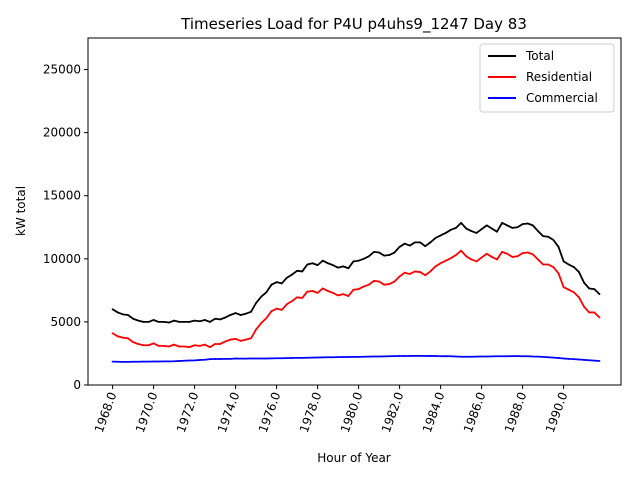 This screenshot has height=480, width=640. I want to click on chart-legend: Total Residential Commercial, so click(547, 78).